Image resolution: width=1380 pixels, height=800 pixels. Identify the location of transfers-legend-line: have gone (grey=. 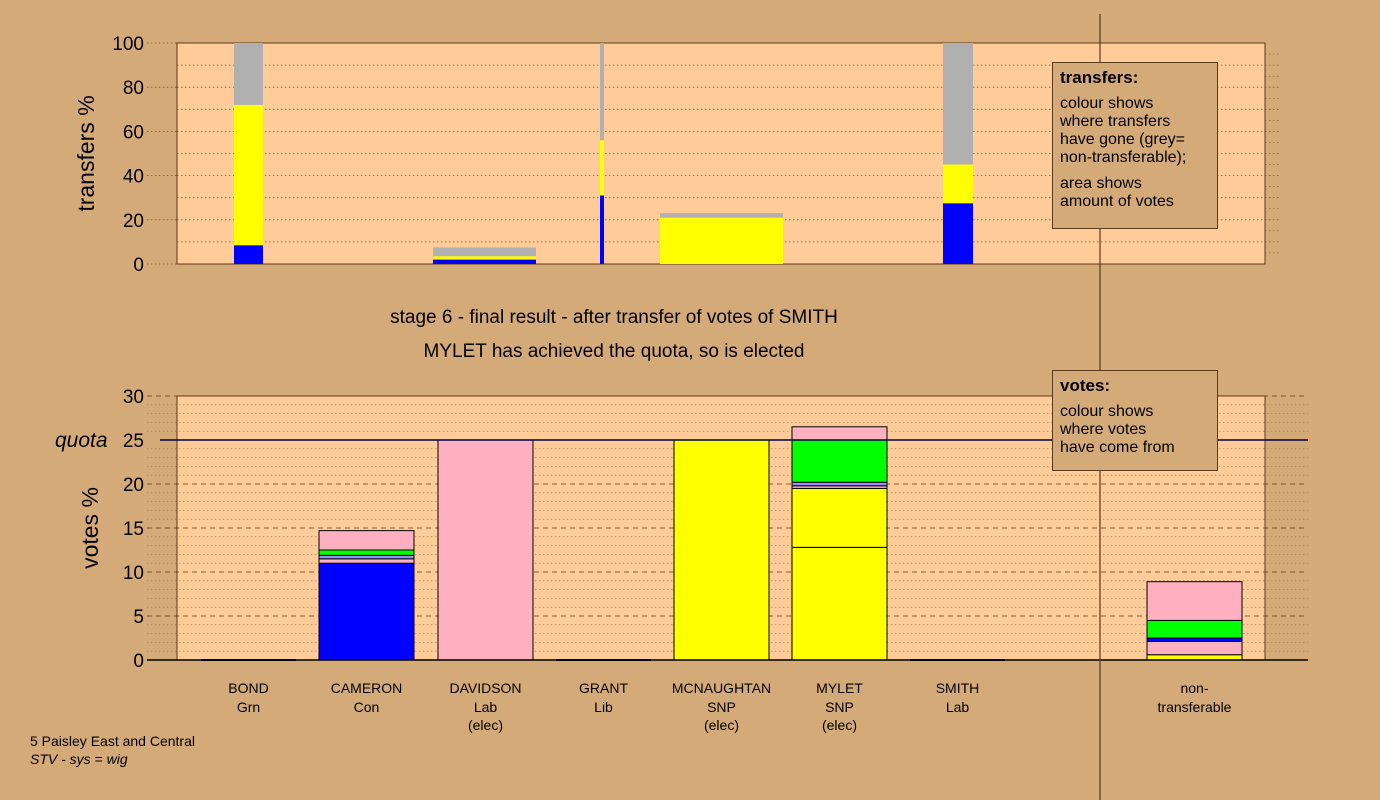
(1122, 139).